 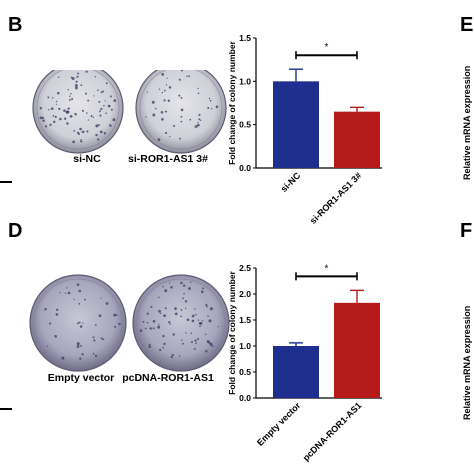 I want to click on panel-letter-e: E, so click(x=467, y=25).